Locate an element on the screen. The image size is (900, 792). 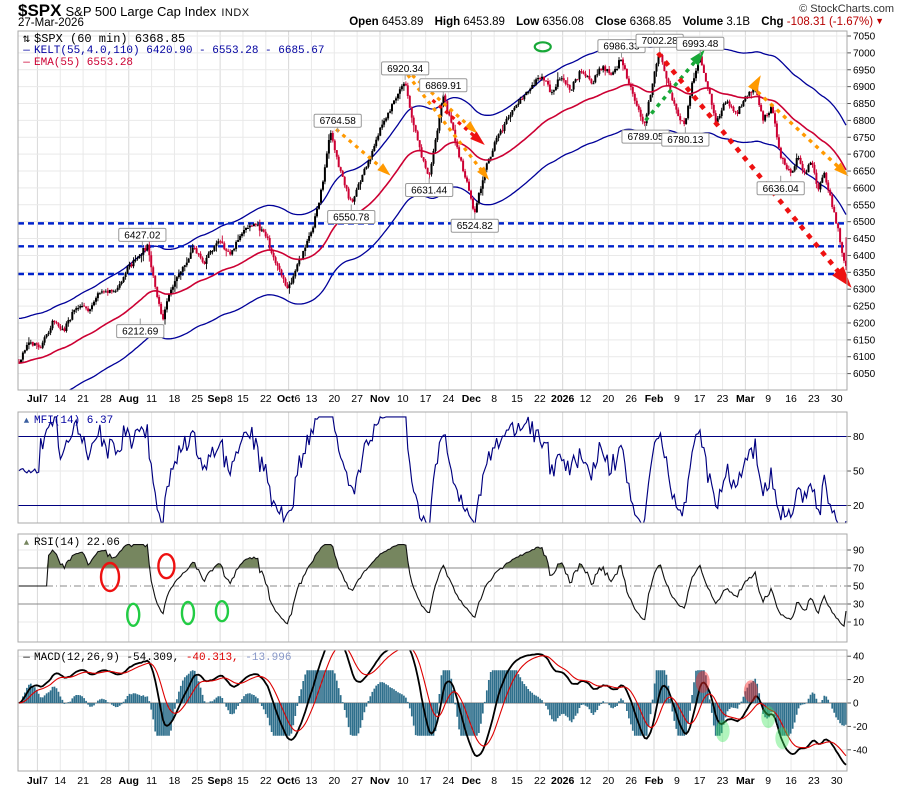
svg-text: 14 is located at coordinates (60, 399).